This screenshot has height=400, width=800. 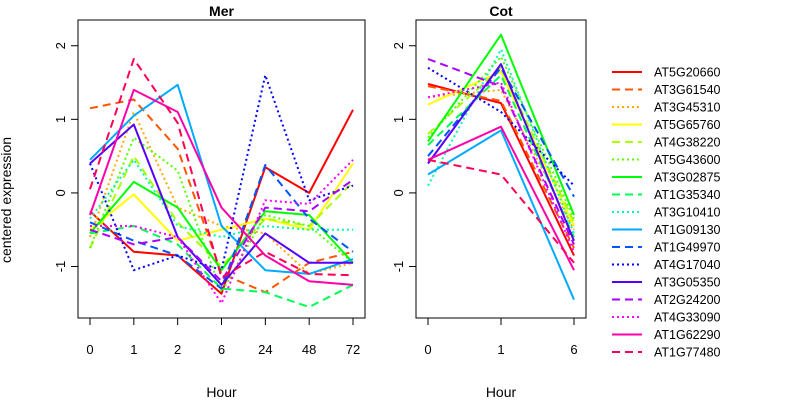 I want to click on legend-item: AT5G65760, so click(x=666, y=125).